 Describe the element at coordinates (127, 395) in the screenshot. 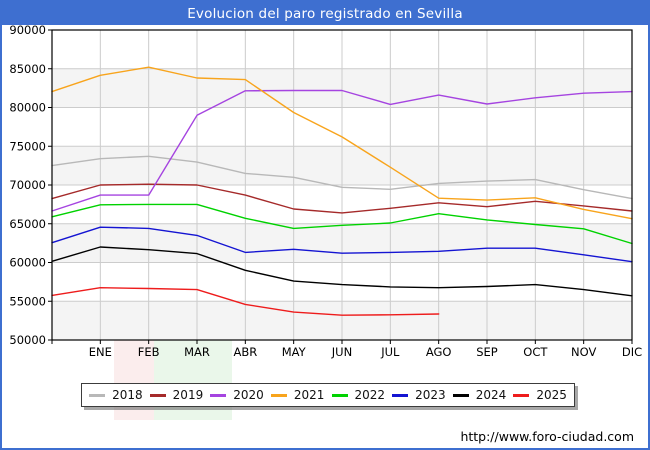

I see `legend-label-2018: 2018` at that location.